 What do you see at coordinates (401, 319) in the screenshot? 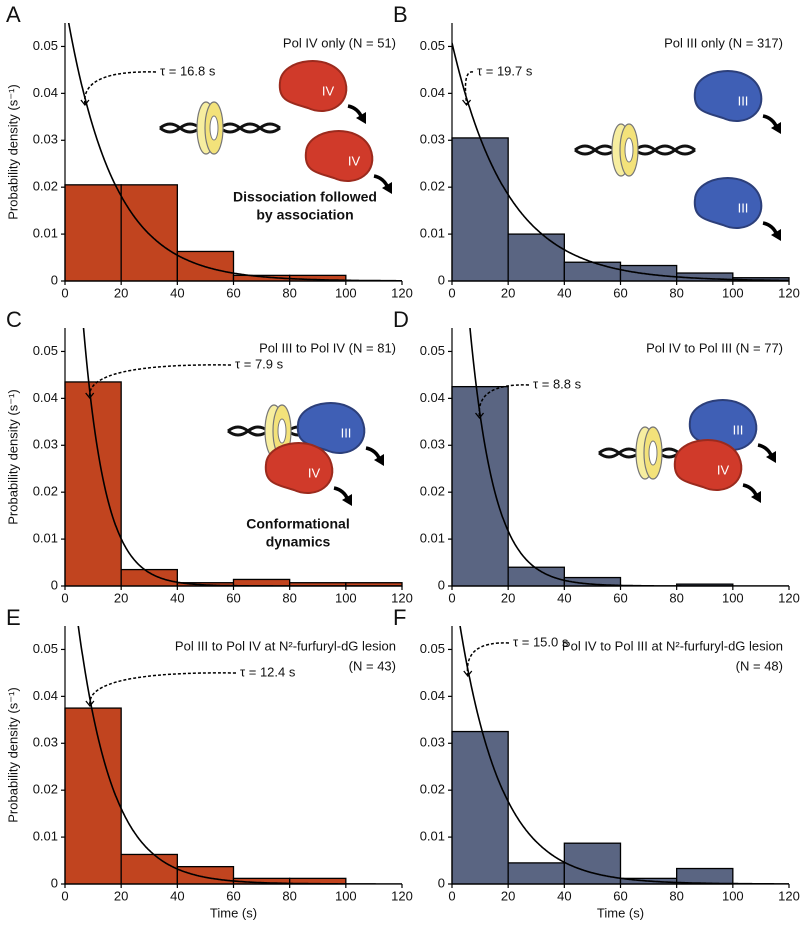
I see `panel-letter: D` at bounding box center [401, 319].